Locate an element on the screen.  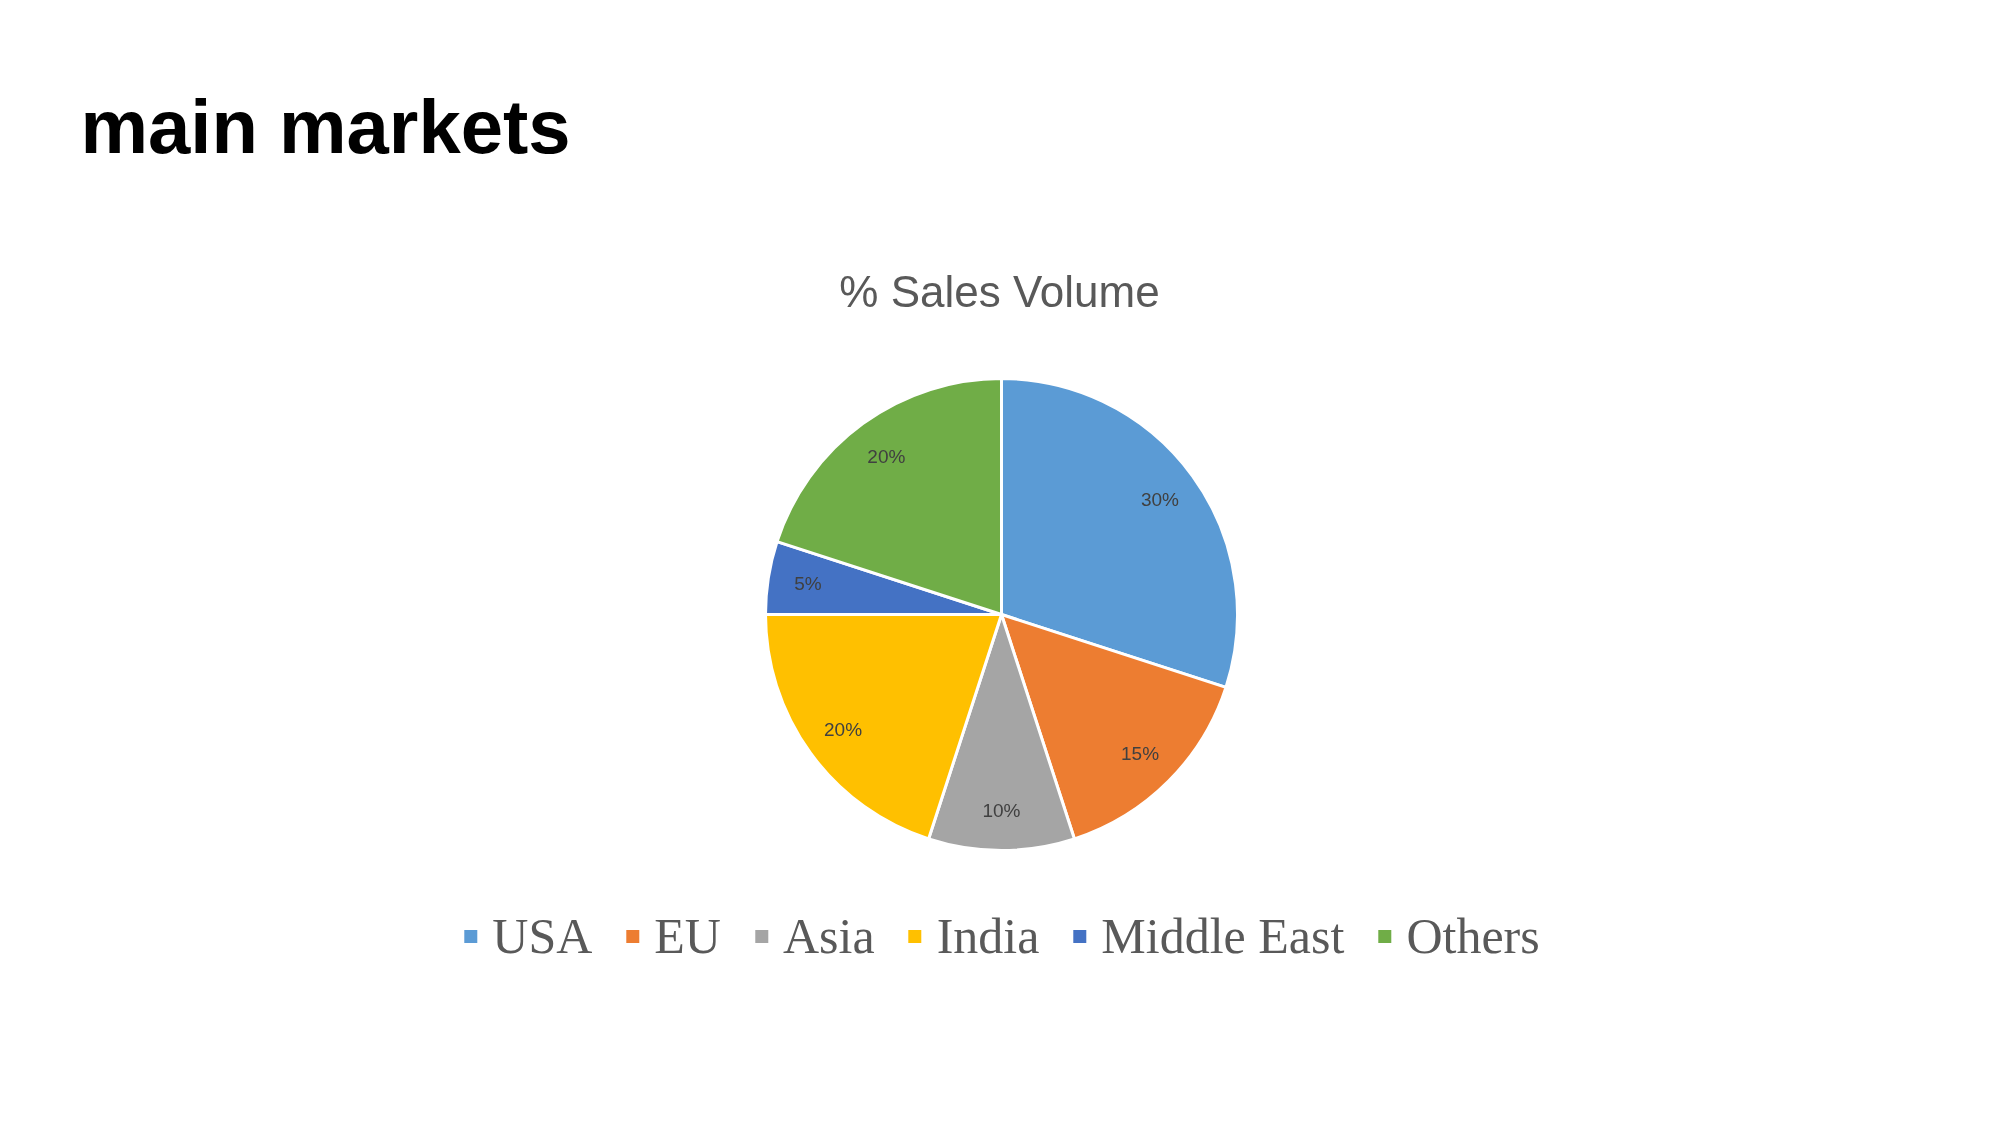
legend-label: India is located at coordinates (988, 936).